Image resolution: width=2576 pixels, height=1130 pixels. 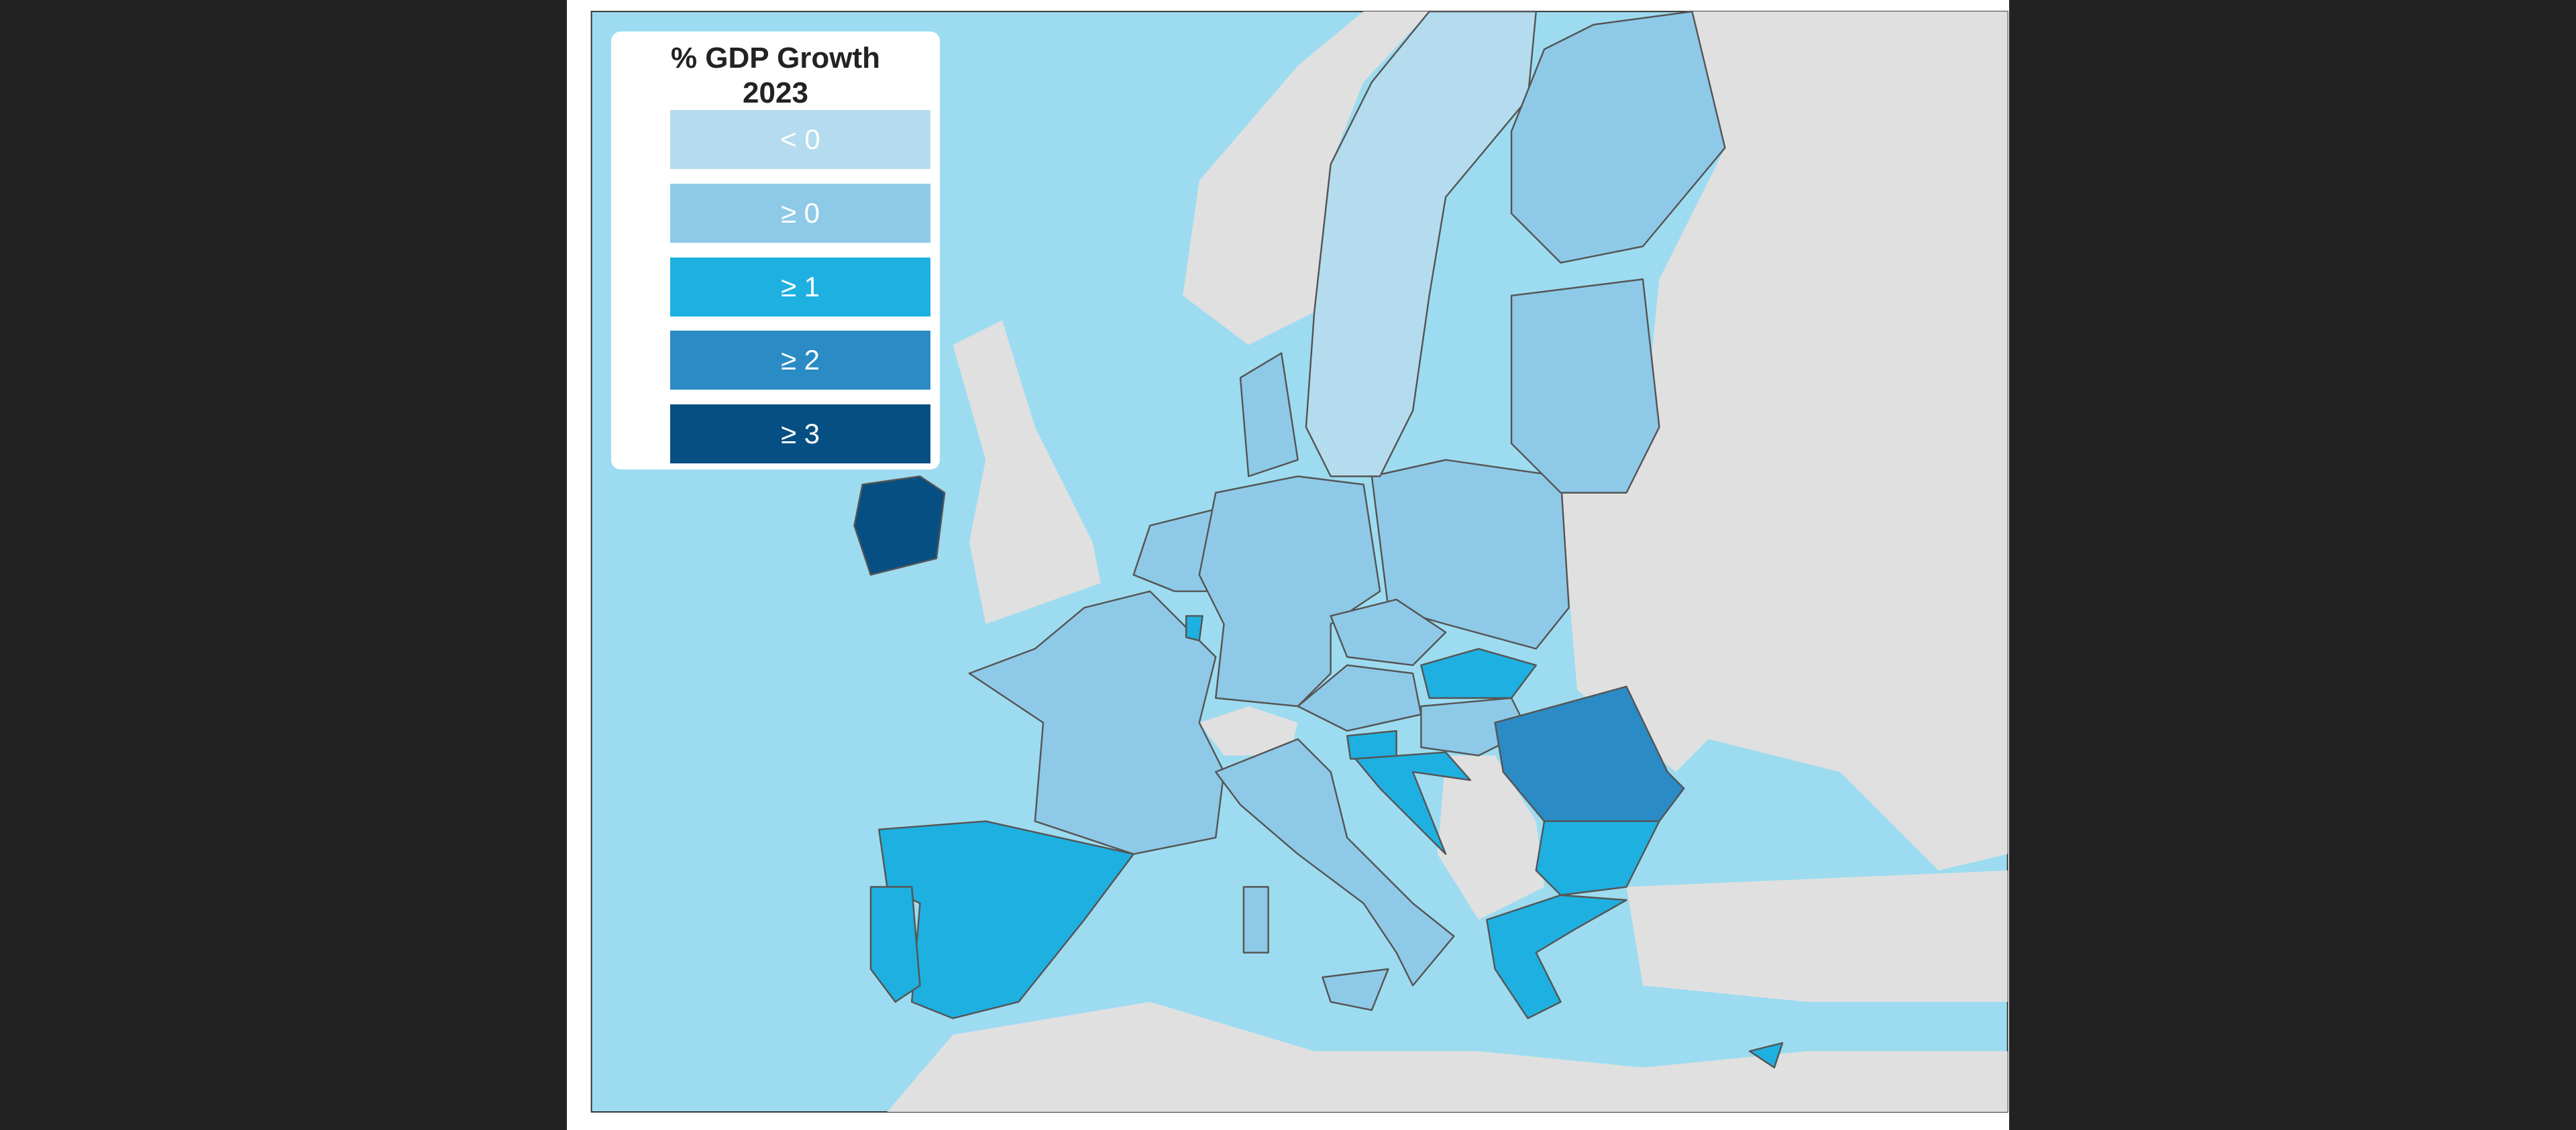 I want to click on legend-label: ≥ 2, so click(x=800, y=360).